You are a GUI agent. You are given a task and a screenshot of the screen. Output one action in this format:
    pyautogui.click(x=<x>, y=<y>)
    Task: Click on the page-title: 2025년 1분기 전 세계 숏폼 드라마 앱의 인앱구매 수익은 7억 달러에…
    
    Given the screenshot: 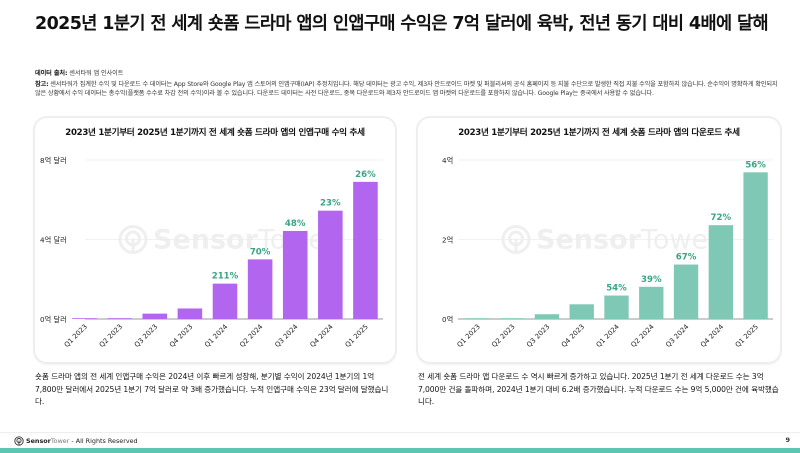 What is the action you would take?
    pyautogui.click(x=402, y=24)
    